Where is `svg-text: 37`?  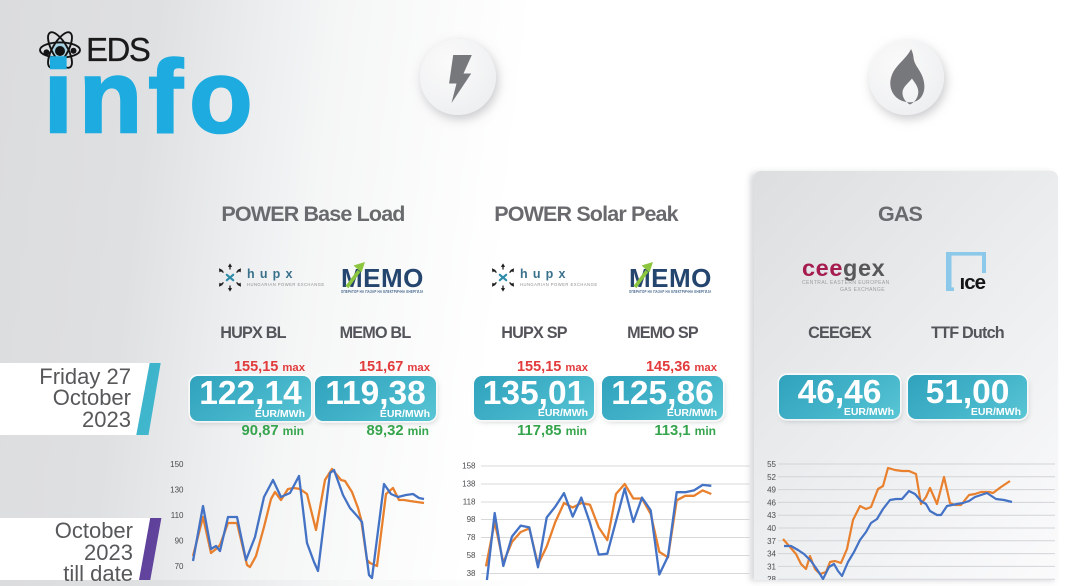 svg-text: 37 is located at coordinates (771, 541).